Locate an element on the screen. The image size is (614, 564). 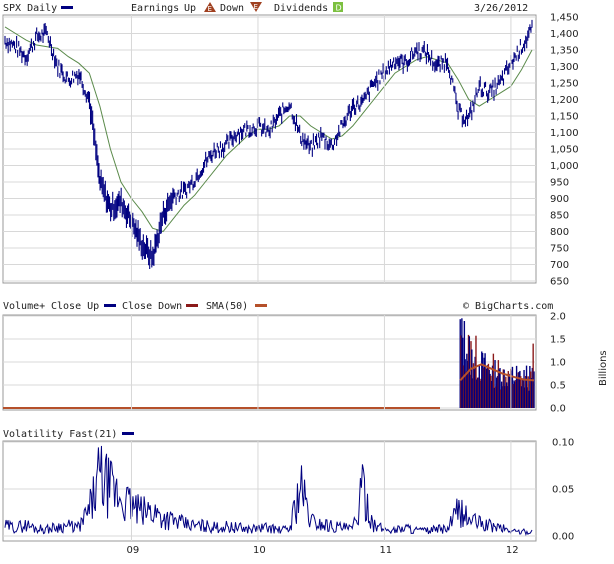
svg-text: D is located at coordinates (339, 8).